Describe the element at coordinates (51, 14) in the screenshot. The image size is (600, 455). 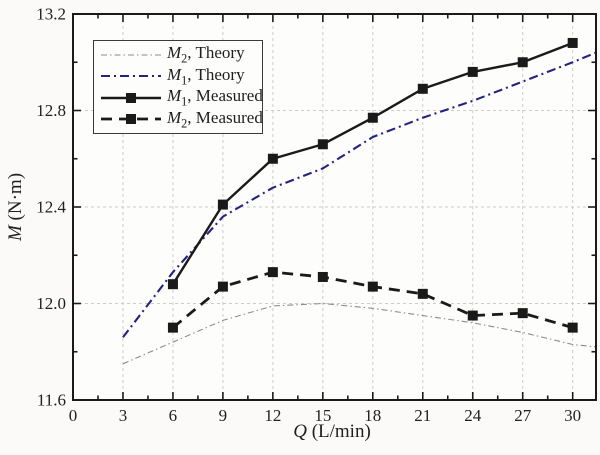
I see `y-tick-label: 13.2` at that location.